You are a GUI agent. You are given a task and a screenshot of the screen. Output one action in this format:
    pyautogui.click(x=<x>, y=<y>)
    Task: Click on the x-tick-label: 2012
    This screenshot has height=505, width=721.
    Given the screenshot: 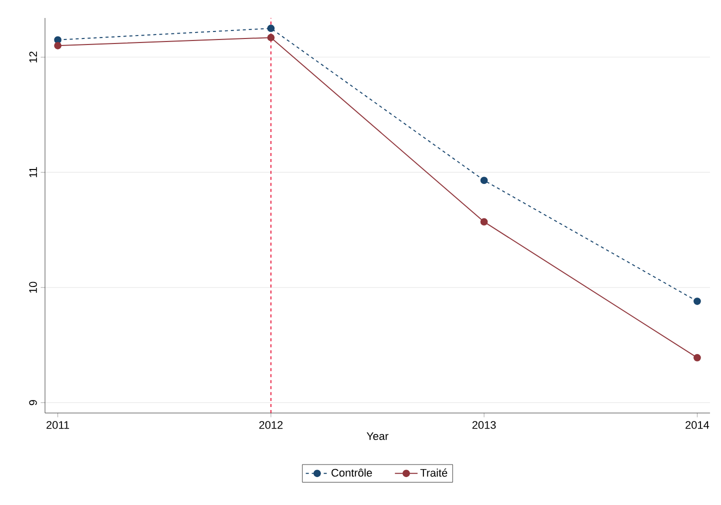 What is the action you would take?
    pyautogui.click(x=271, y=425)
    